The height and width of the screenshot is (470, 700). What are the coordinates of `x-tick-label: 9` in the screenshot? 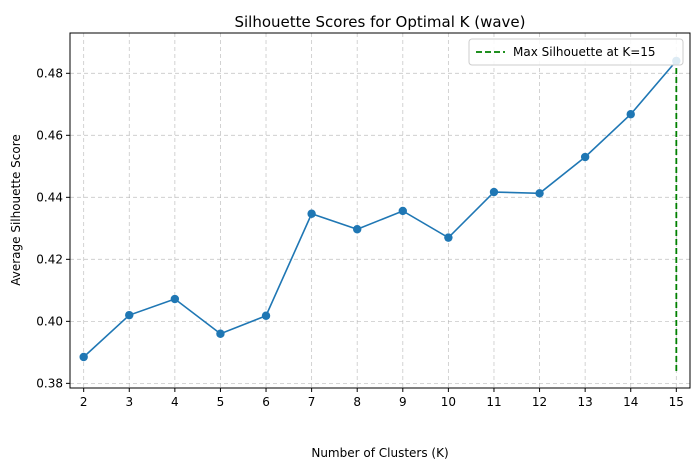 It's located at (403, 402).